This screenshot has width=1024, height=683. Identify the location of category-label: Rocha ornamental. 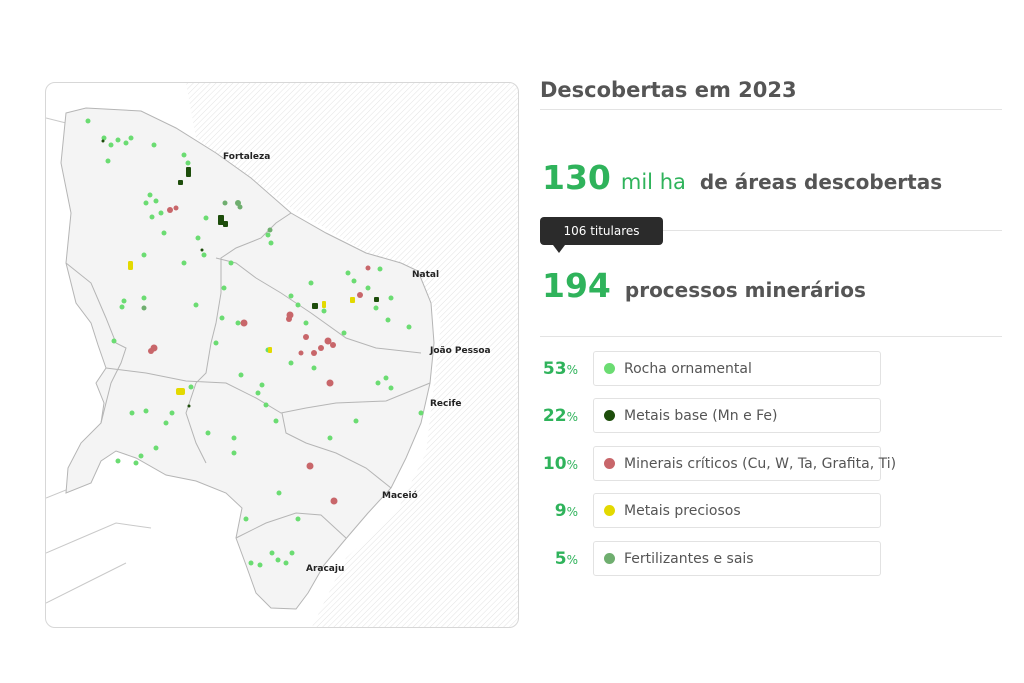
(688, 368).